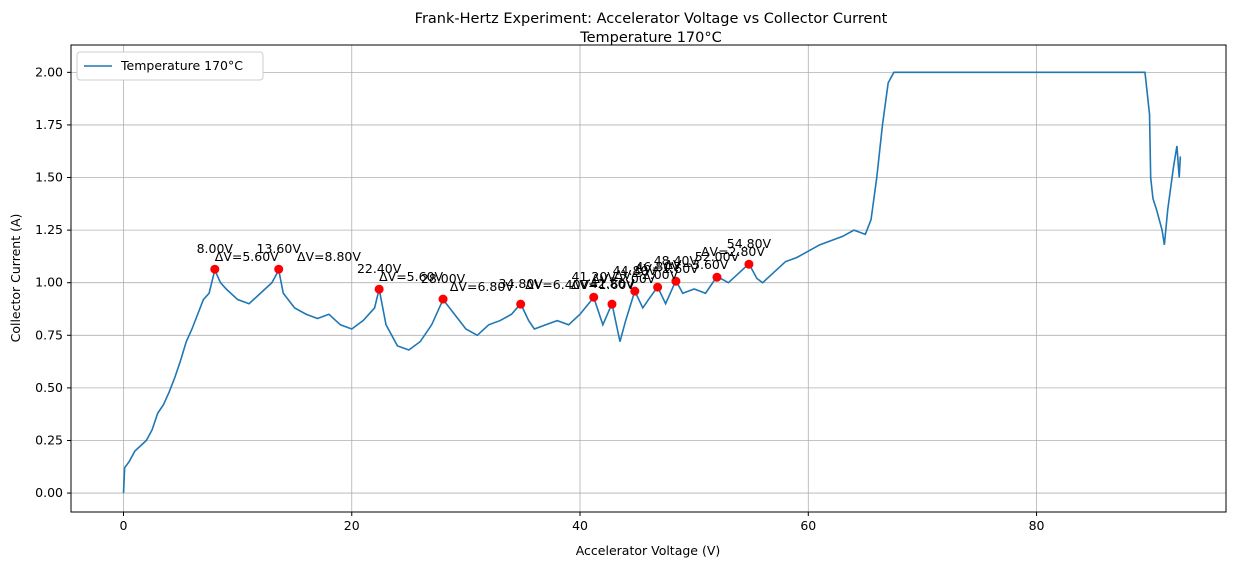 The height and width of the screenshot is (572, 1242). Describe the element at coordinates (49, 177) in the screenshot. I see `y-tick-label: 1.50` at that location.